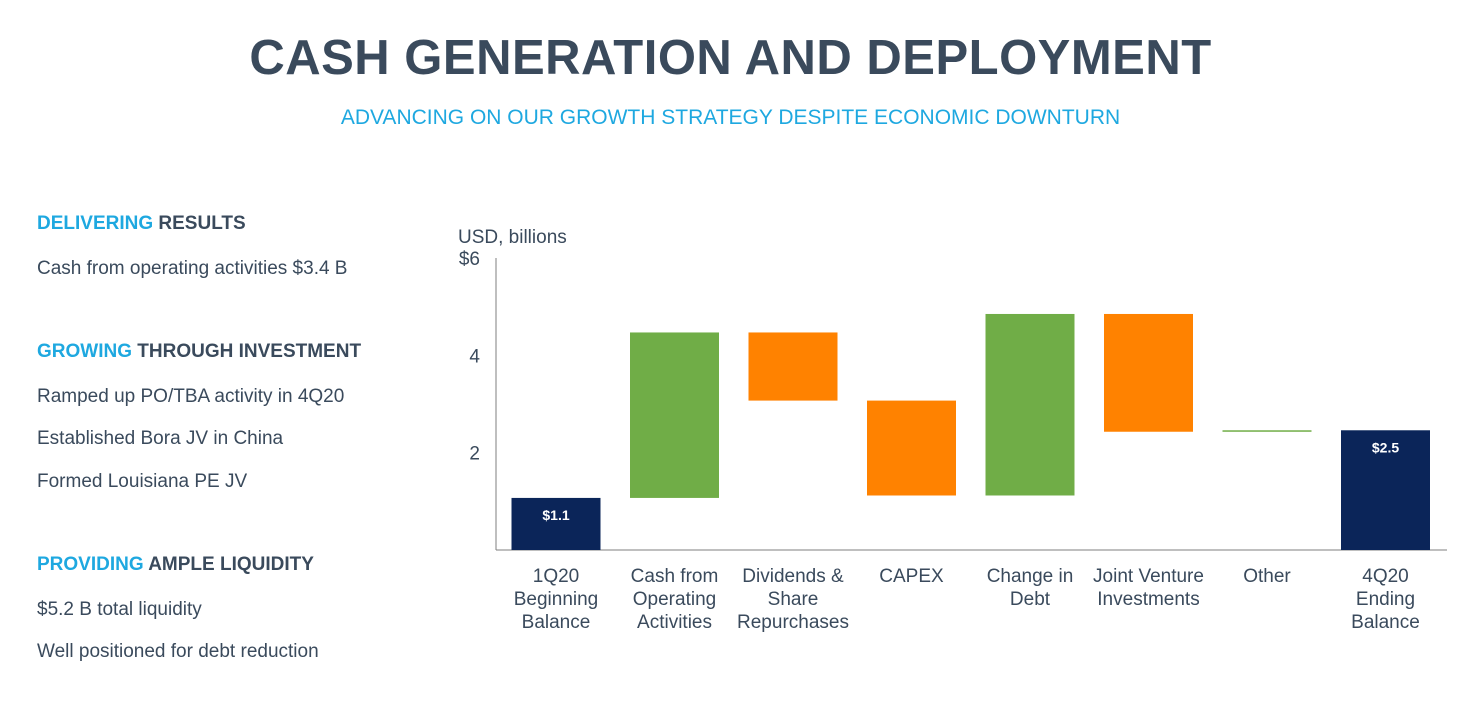 This screenshot has height=708, width=1461. I want to click on page-title: CASH GENERATION AND DEPLOYMENT, so click(730, 58).